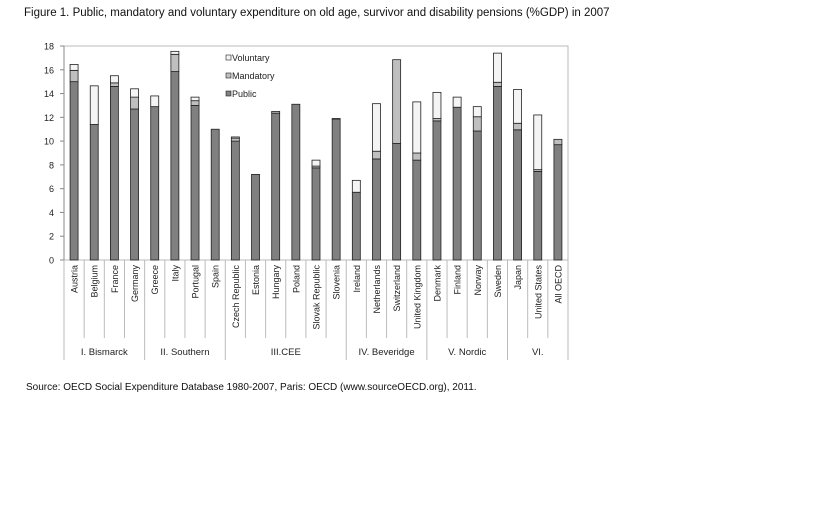 The height and width of the screenshot is (532, 833). What do you see at coordinates (276, 282) in the screenshot?
I see `category-label: Hungary` at bounding box center [276, 282].